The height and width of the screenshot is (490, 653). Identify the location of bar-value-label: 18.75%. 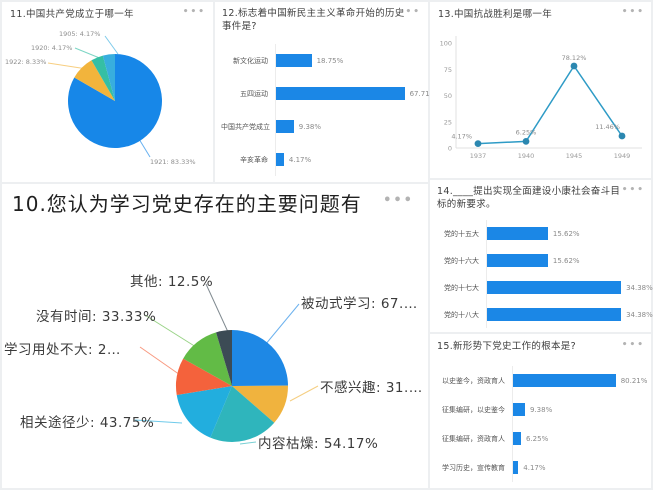
(330, 60).